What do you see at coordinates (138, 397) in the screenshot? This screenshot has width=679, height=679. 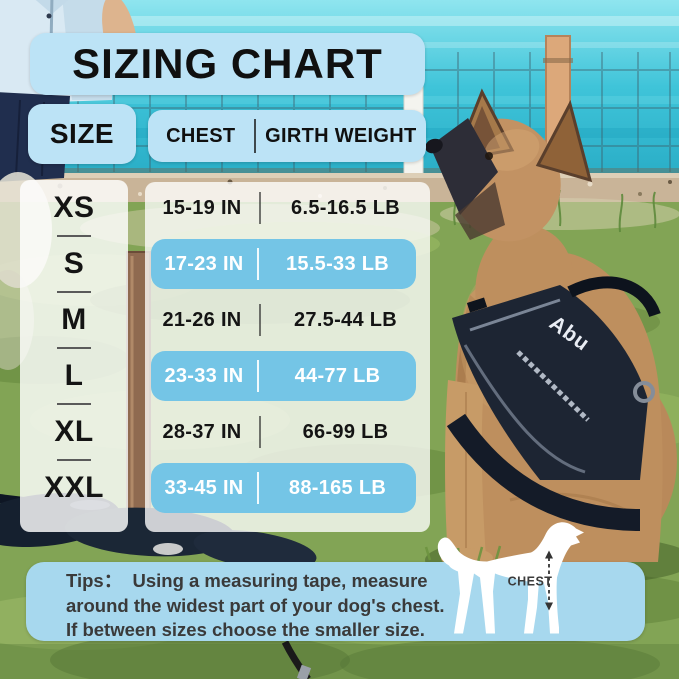 I see `tree-post` at bounding box center [138, 397].